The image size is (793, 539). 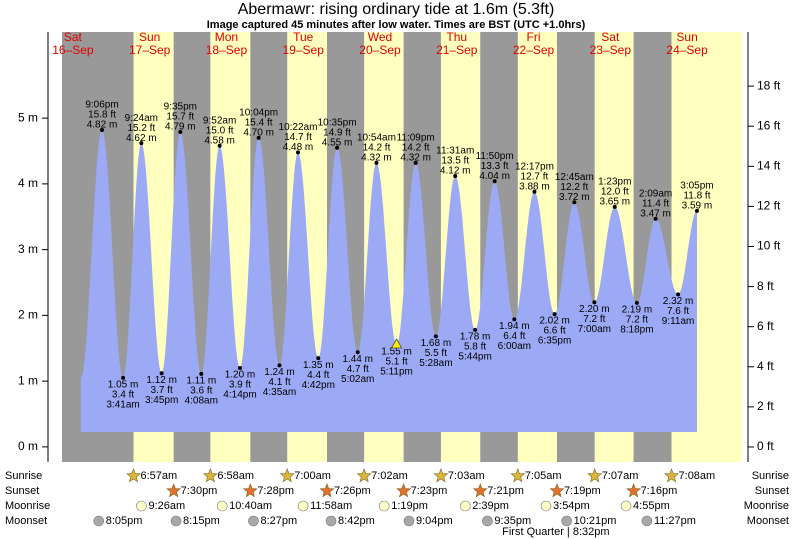 What do you see at coordinates (122, 404) in the screenshot?
I see `low-tide-label: 3:41am` at bounding box center [122, 404].